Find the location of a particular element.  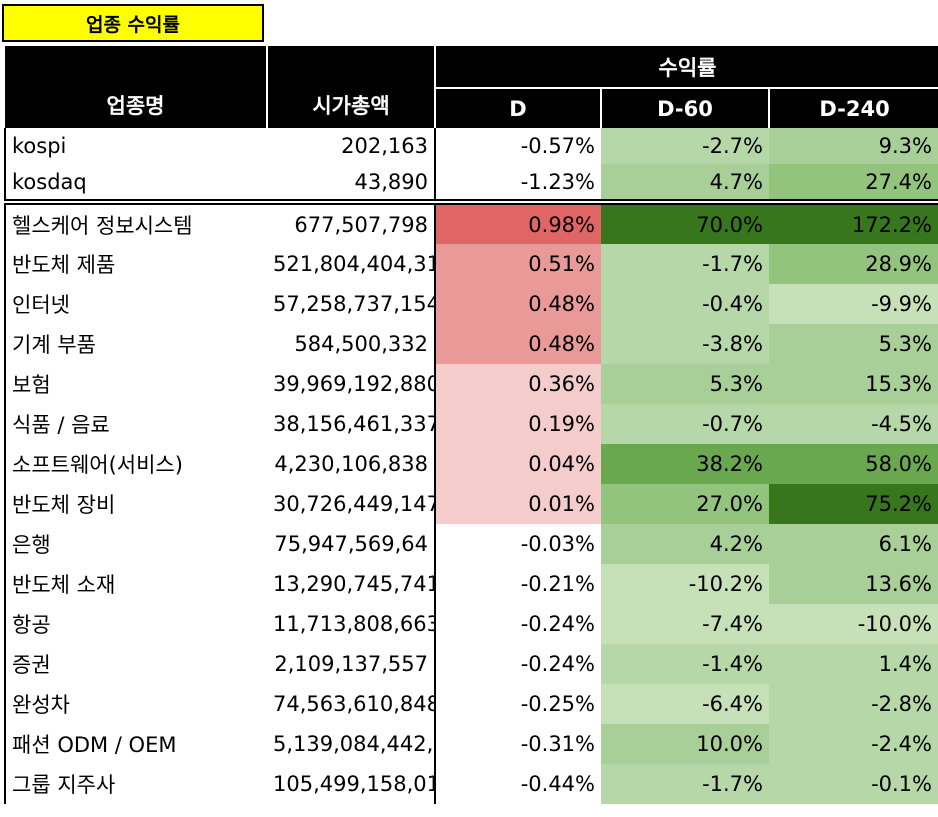

return-d-cell: 0.19% is located at coordinates (518, 424).